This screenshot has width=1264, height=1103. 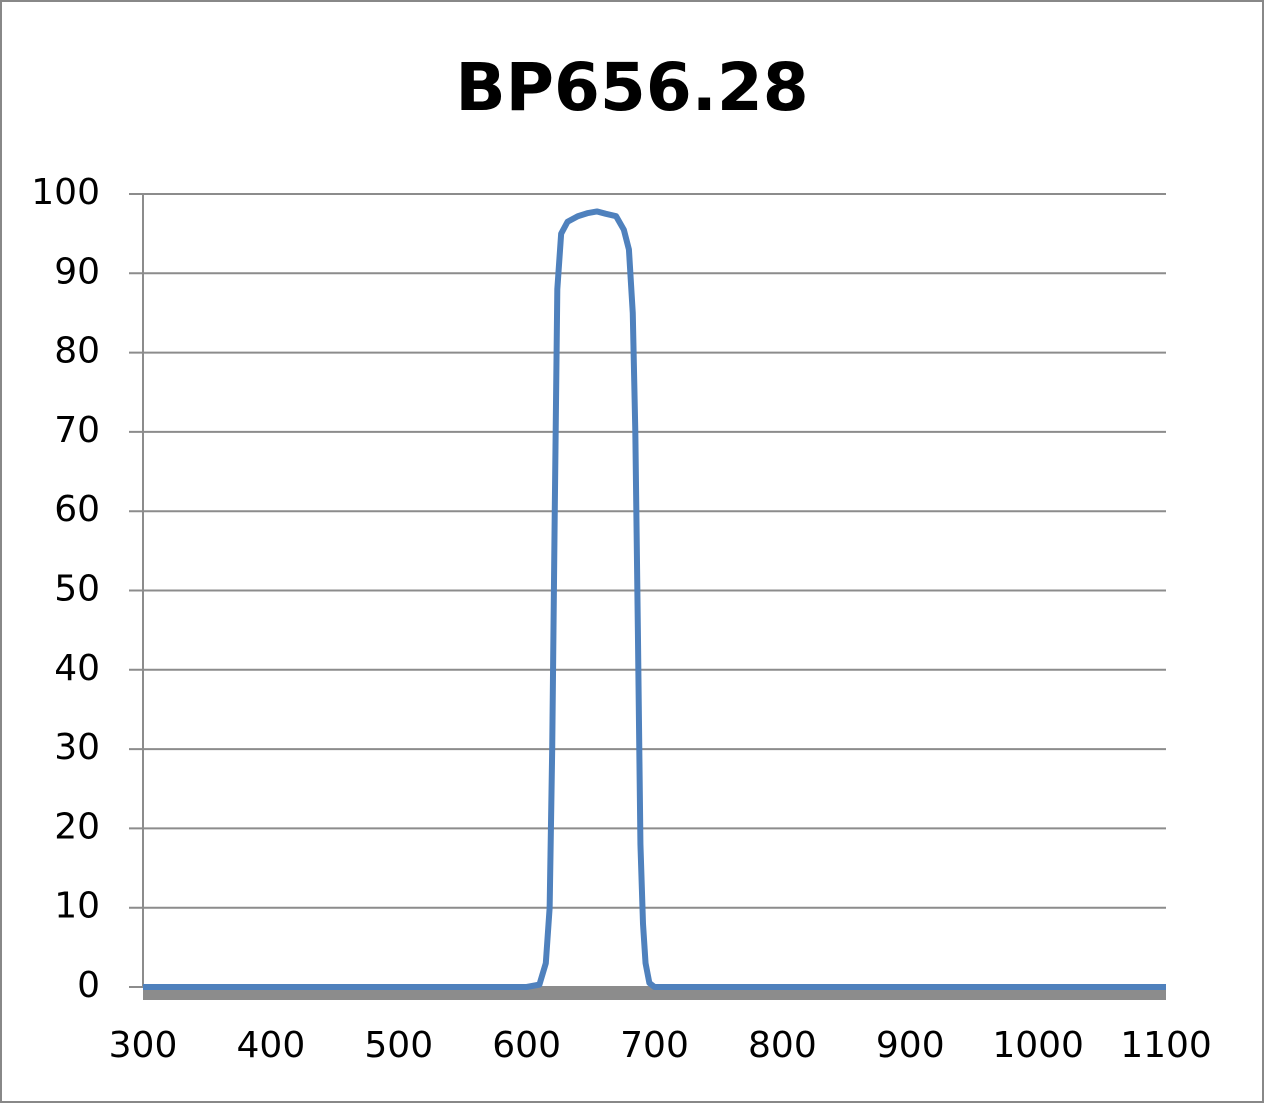 I want to click on x-tick-label: 1100, so click(x=1166, y=1045).